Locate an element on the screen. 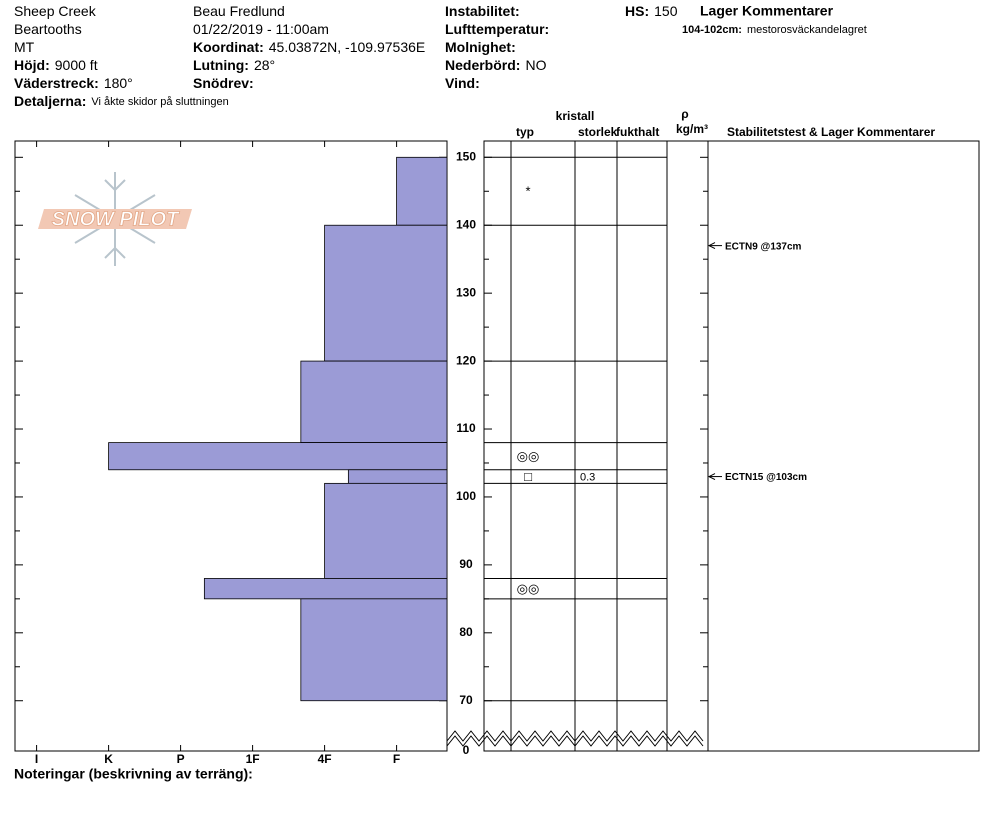 The image size is (994, 840). field-label: Snödrev: is located at coordinates (223, 83).